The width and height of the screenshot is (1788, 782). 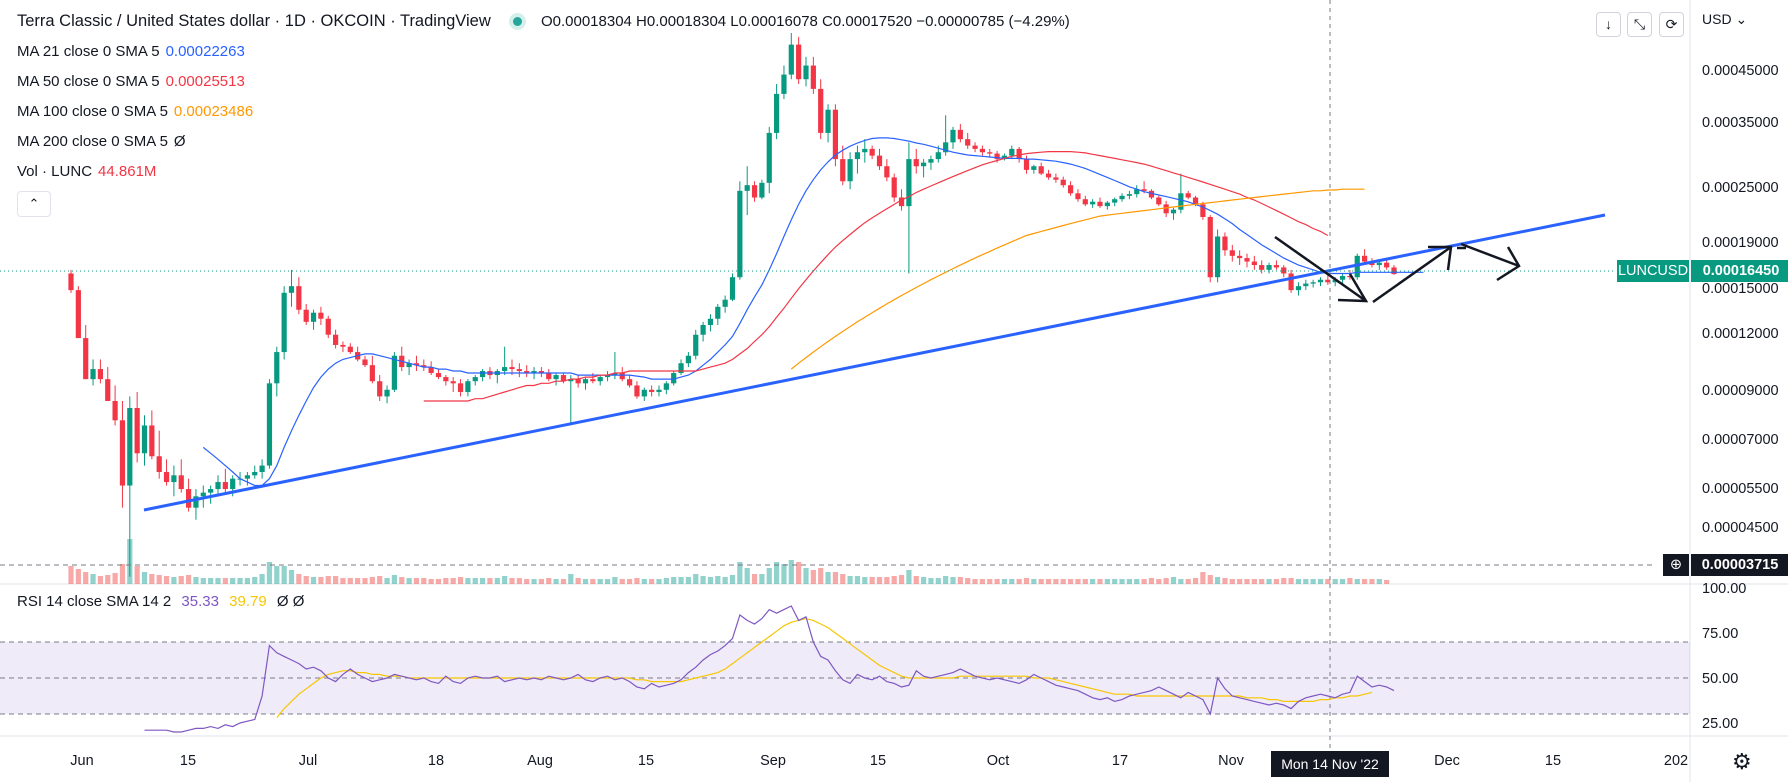 What do you see at coordinates (1676, 565) in the screenshot?
I see `add-alert-icon: ⊕` at bounding box center [1676, 565].